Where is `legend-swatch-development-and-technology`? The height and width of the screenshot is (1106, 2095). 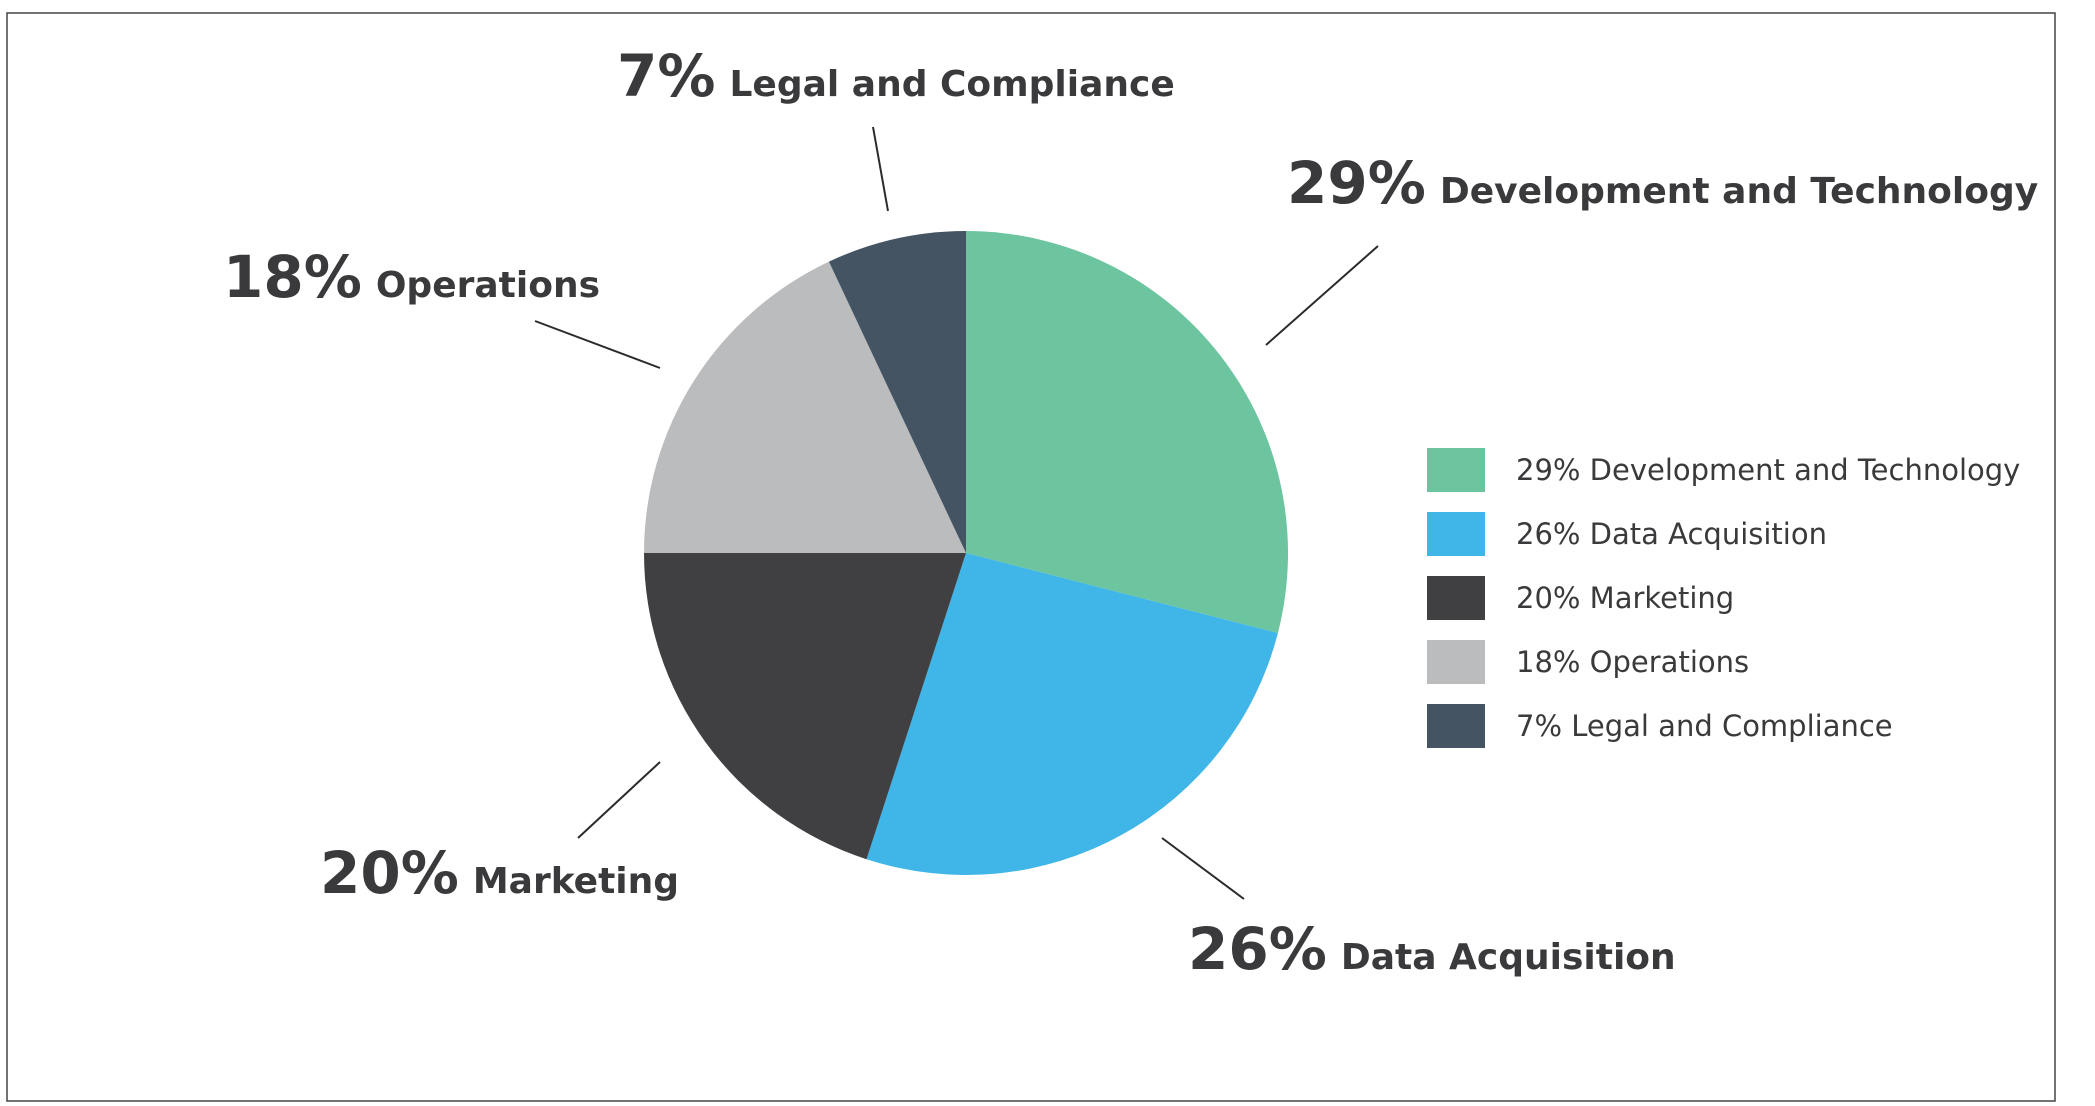
legend-swatch-development-and-technology is located at coordinates (1456, 470).